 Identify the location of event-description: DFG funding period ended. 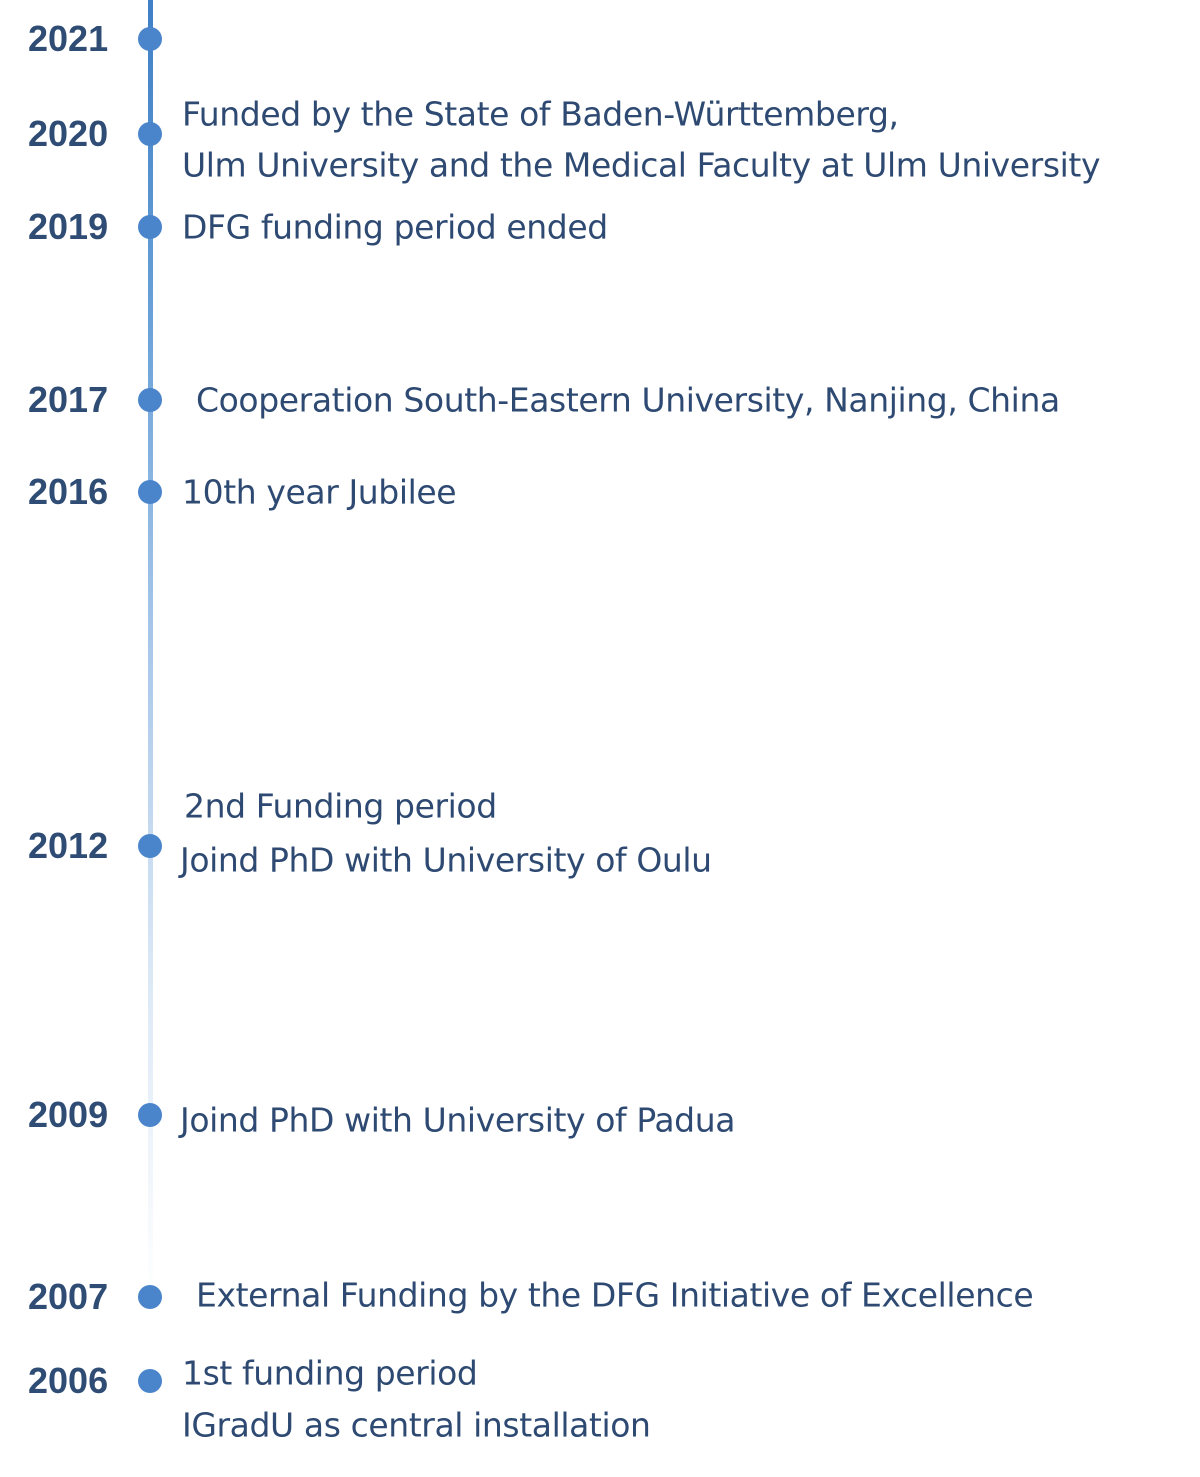
(395, 227).